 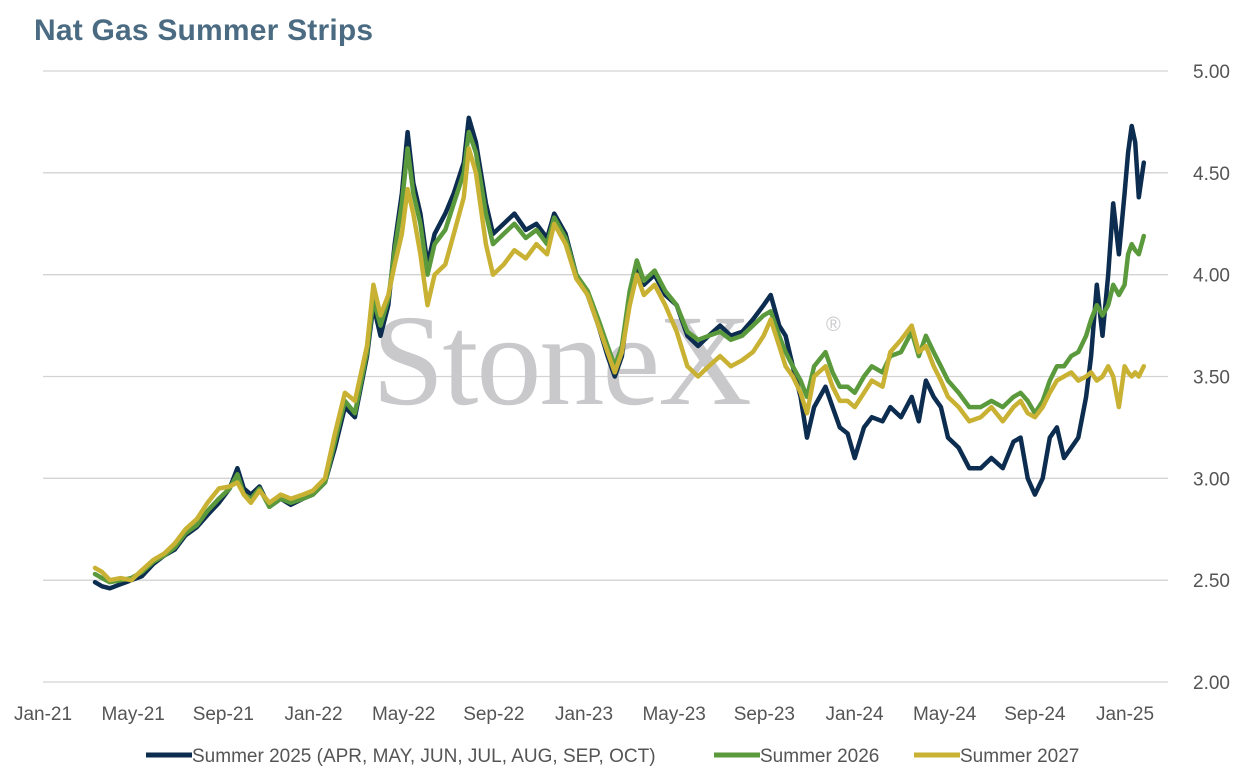 What do you see at coordinates (223, 714) in the screenshot?
I see `x-tick-label: Sep-21` at bounding box center [223, 714].